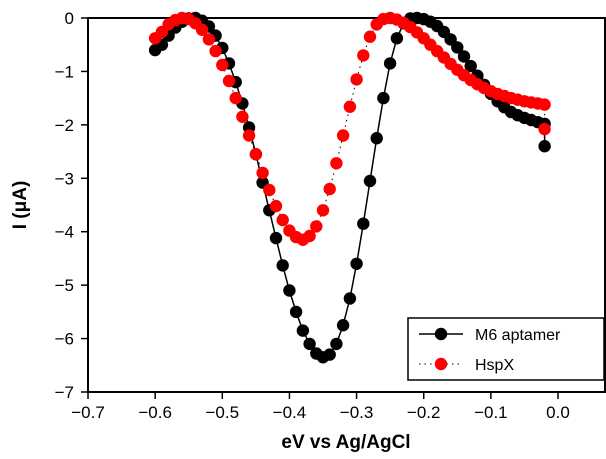  I want to click on y-tick-label: 0, so click(69, 18).